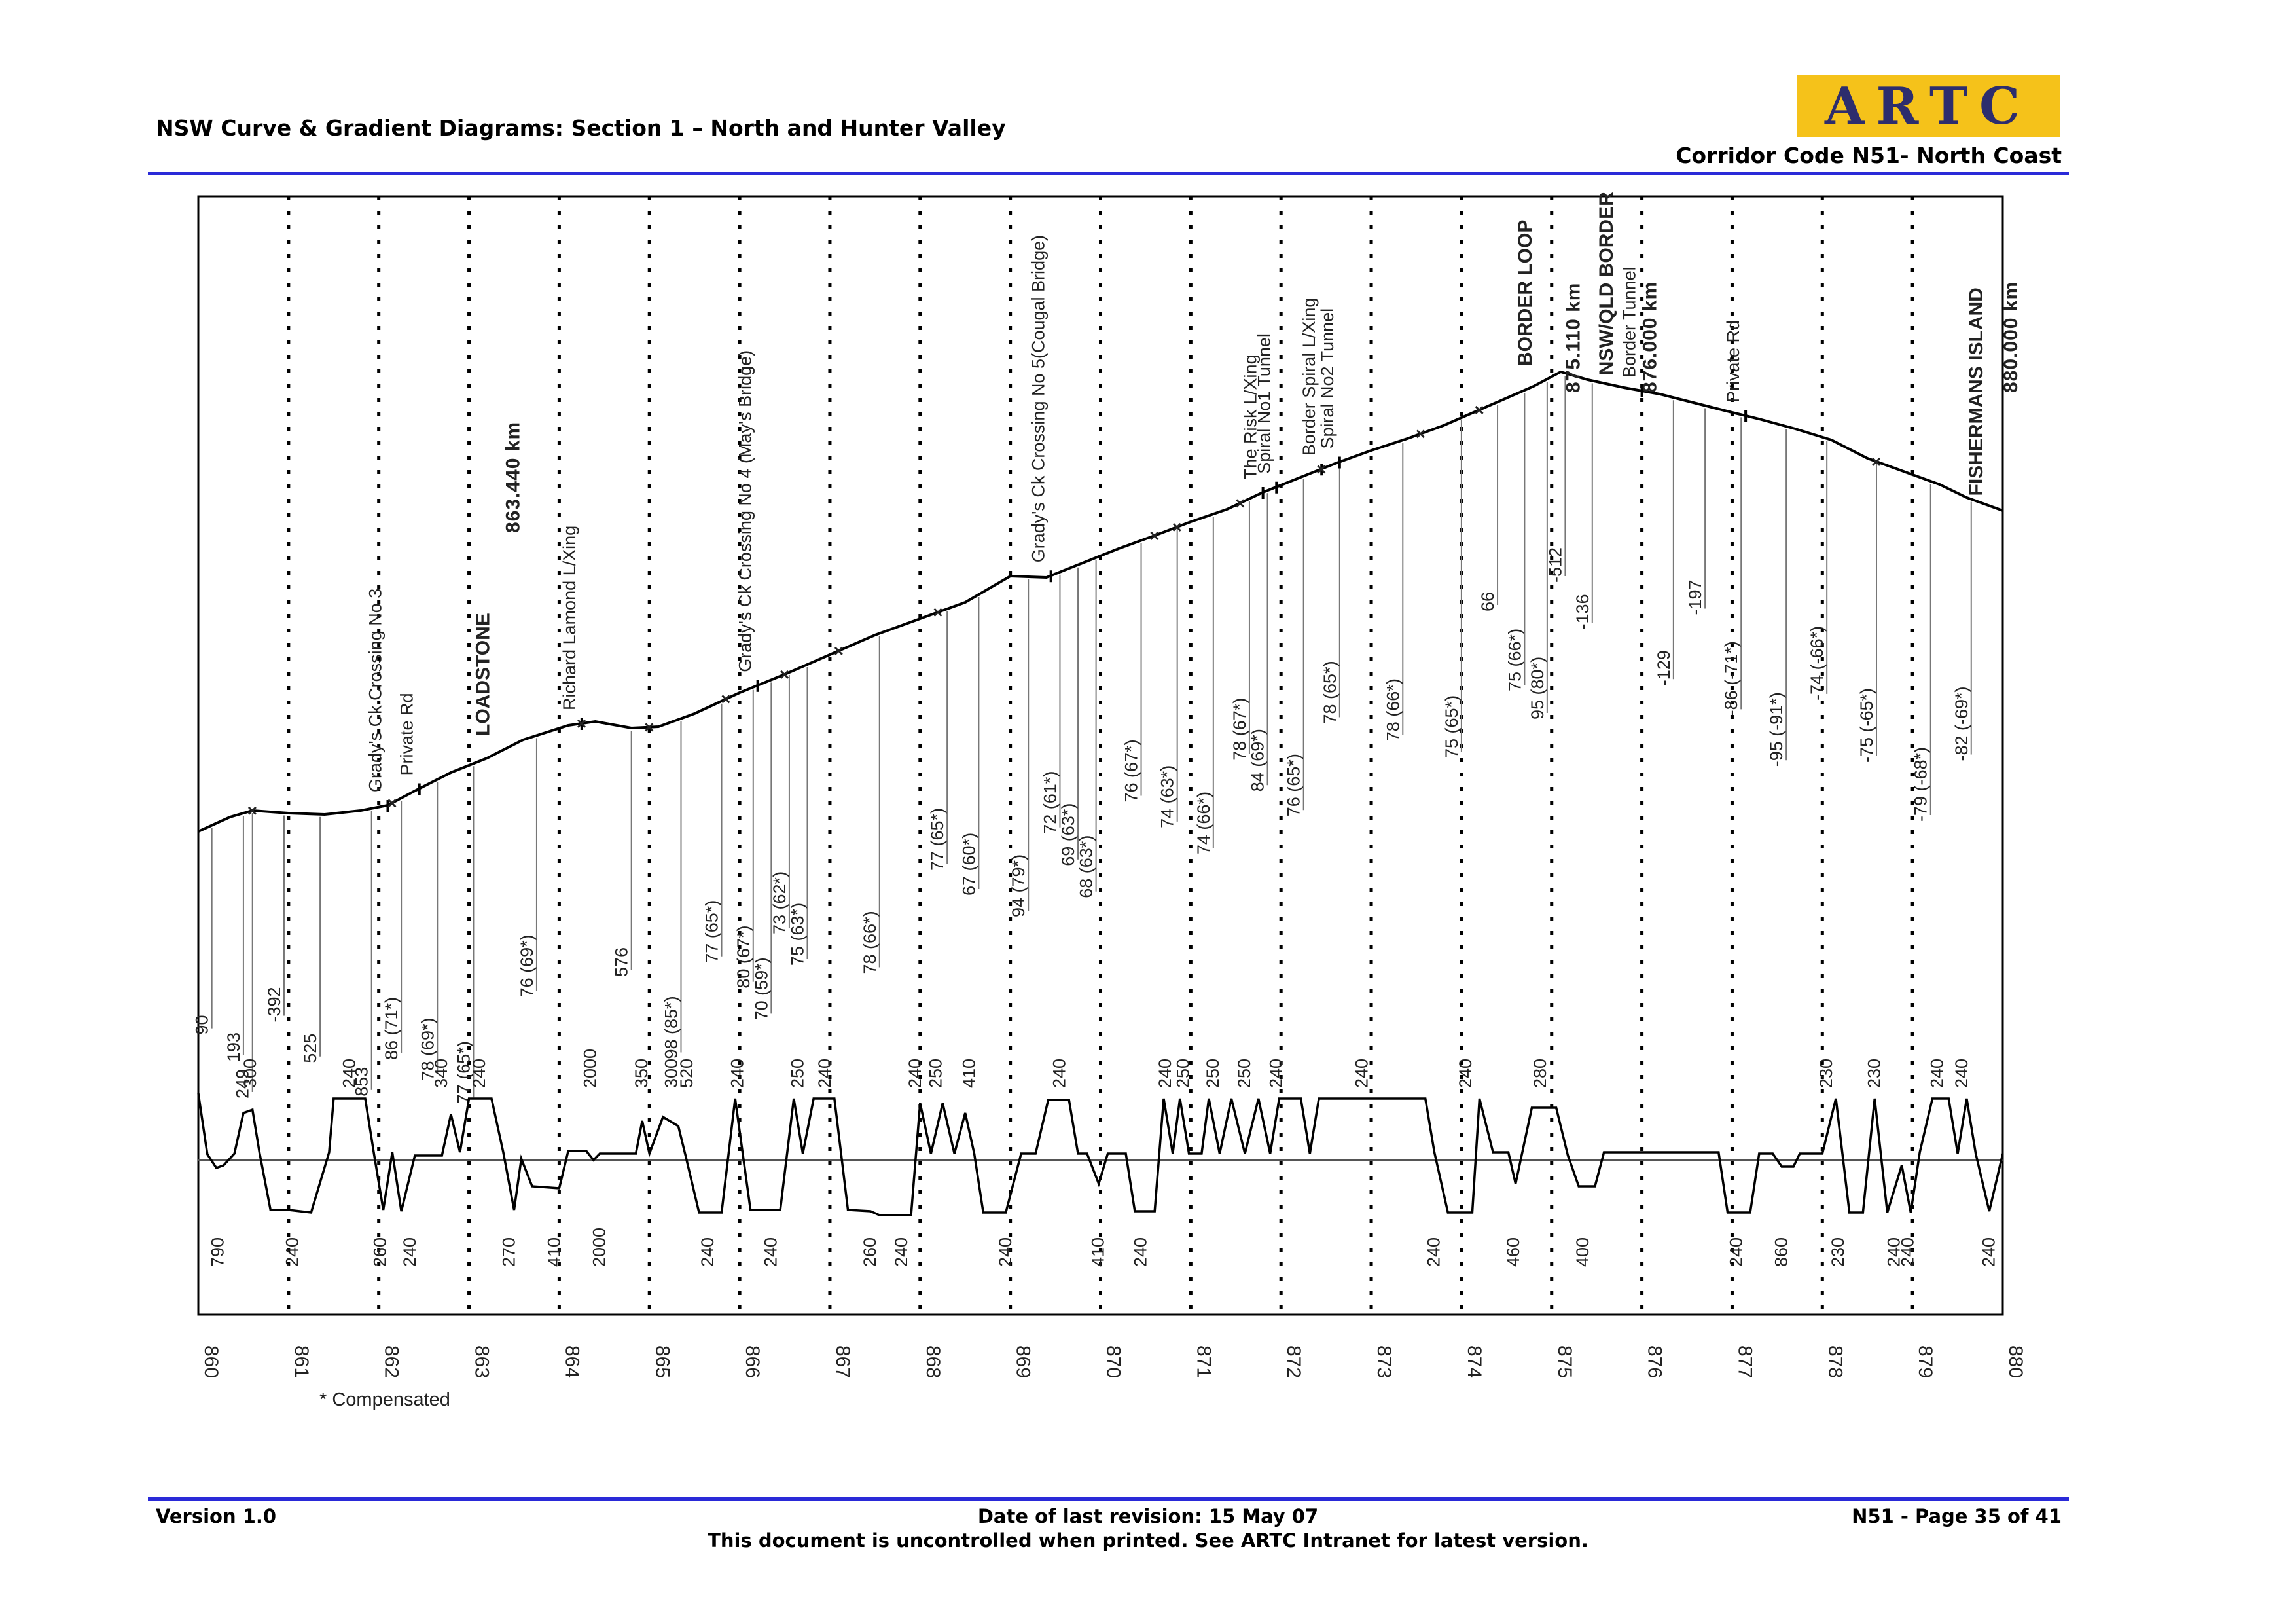 The width and height of the screenshot is (2296, 1623). I want to click on grade-label-upper: 410, so click(969, 1073).